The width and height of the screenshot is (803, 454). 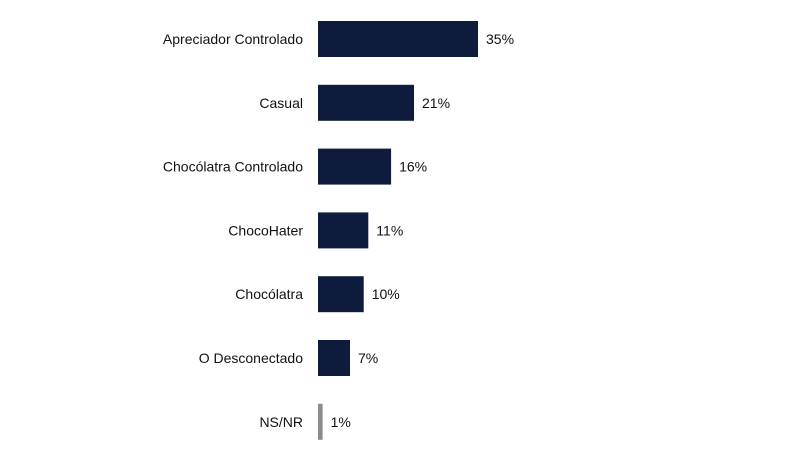 What do you see at coordinates (343, 230) in the screenshot?
I see `bar-chocohater` at bounding box center [343, 230].